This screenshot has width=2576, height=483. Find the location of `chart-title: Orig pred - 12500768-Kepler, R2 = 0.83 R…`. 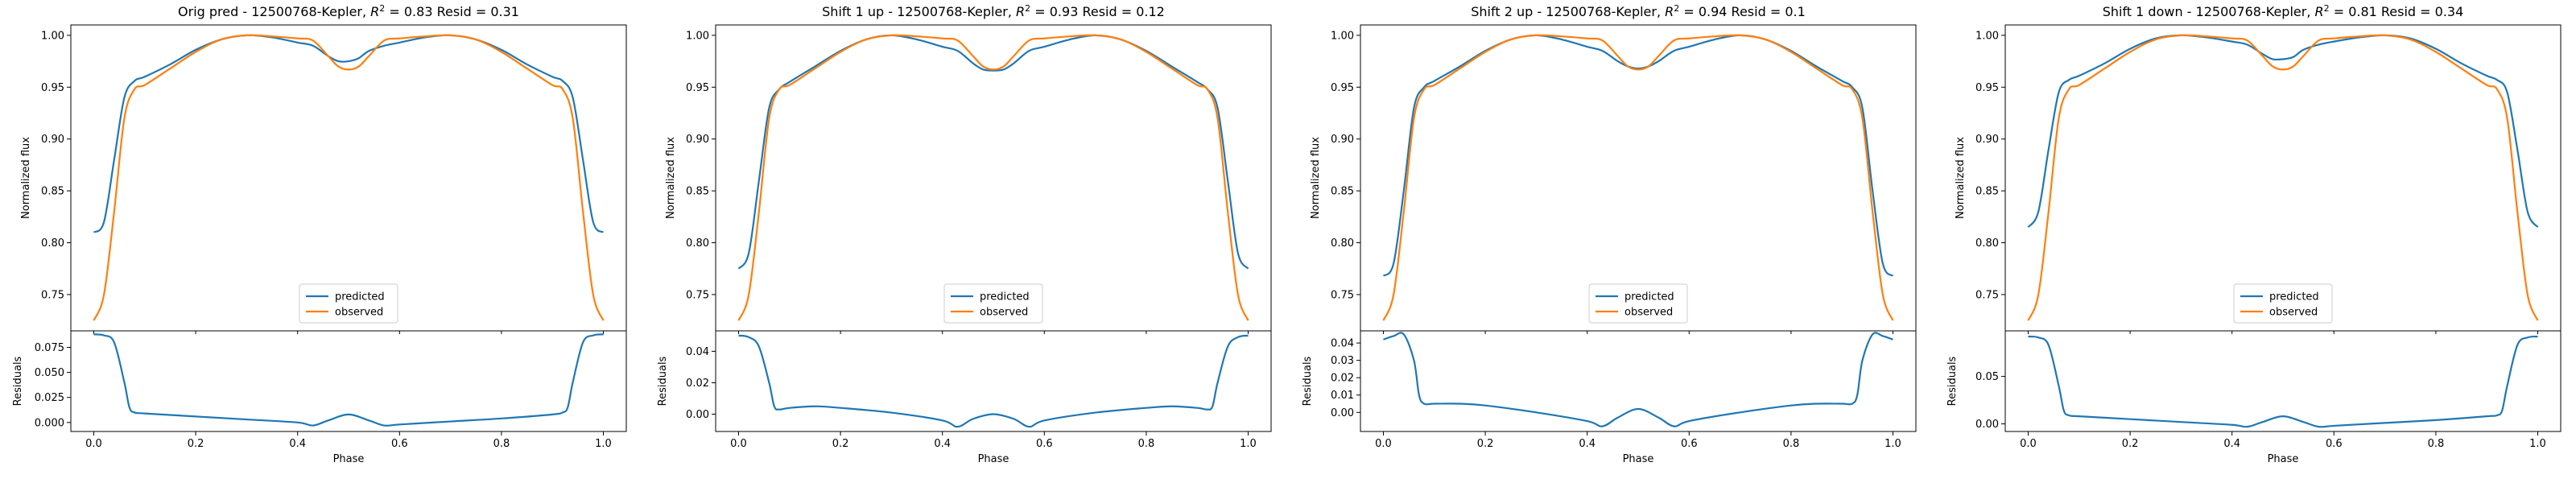

chart-title: Orig pred - 12500768-Kepler, R2 = 0.83 R… is located at coordinates (348, 11).